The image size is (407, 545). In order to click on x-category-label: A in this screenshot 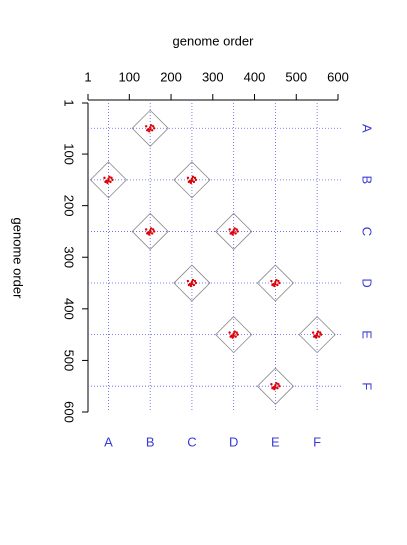, I will do `click(108, 441)`.